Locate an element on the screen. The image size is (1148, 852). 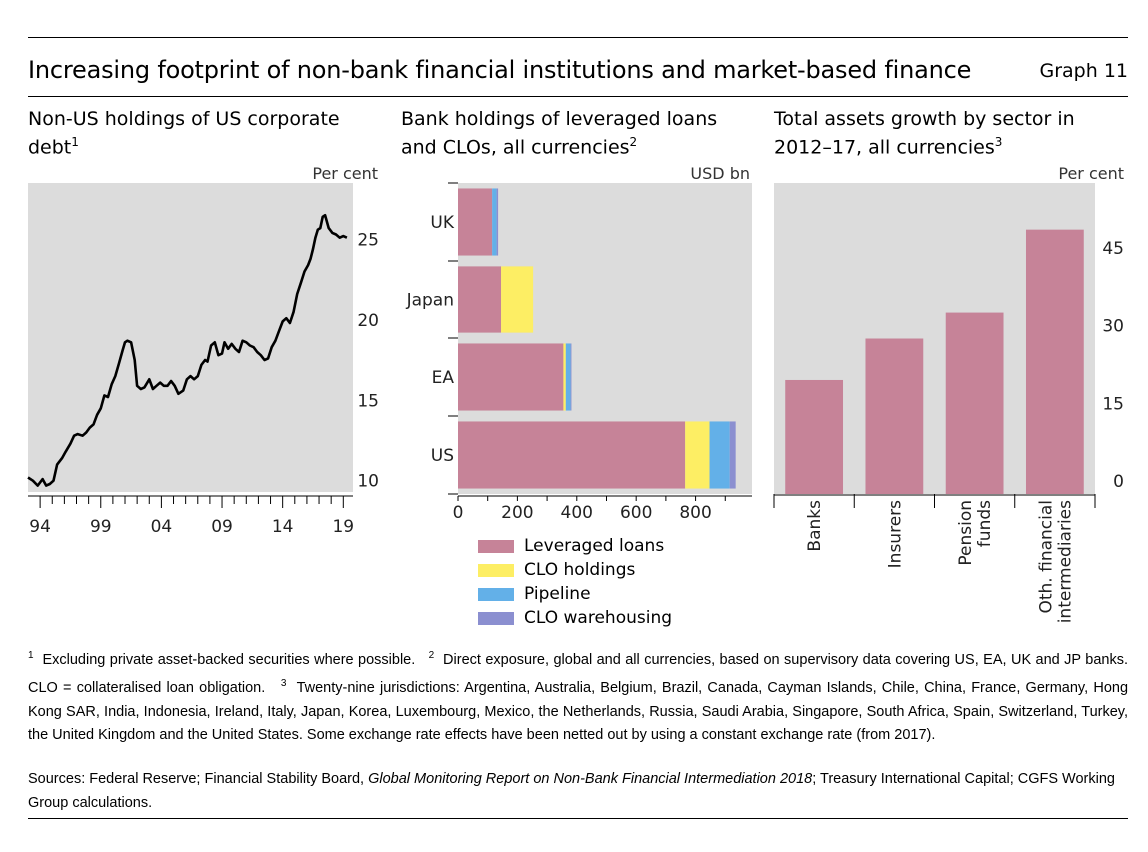
panel3-y-tick-label: 15 is located at coordinates (1113, 404).